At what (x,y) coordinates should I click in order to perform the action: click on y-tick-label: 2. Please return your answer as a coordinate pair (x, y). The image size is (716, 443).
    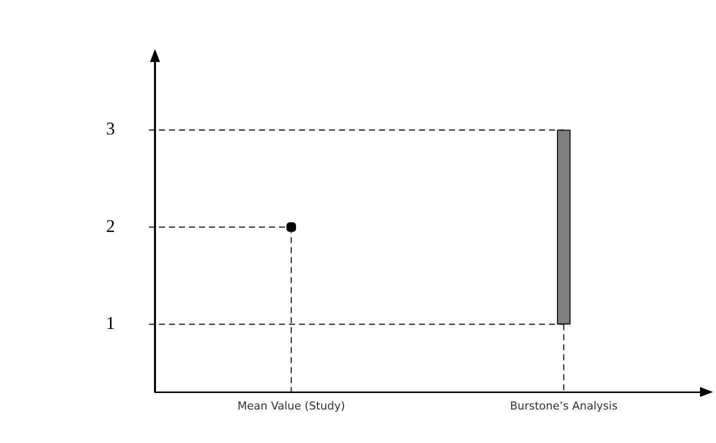
    Looking at the image, I should click on (110, 226).